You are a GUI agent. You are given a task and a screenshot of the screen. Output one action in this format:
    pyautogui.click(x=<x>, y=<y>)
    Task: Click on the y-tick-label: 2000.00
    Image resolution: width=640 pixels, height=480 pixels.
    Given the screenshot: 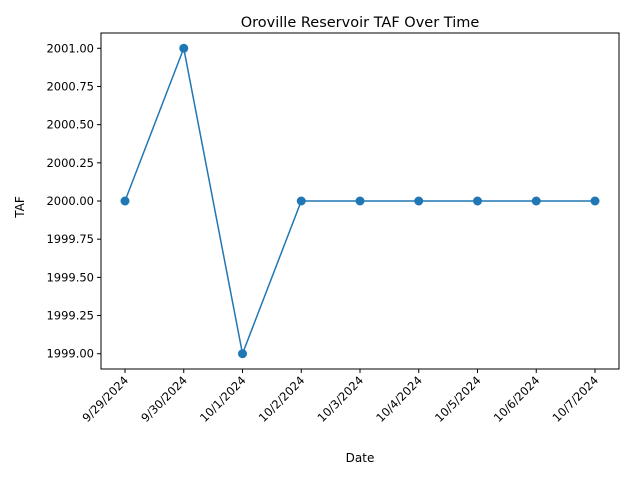 What is the action you would take?
    pyautogui.click(x=70, y=201)
    